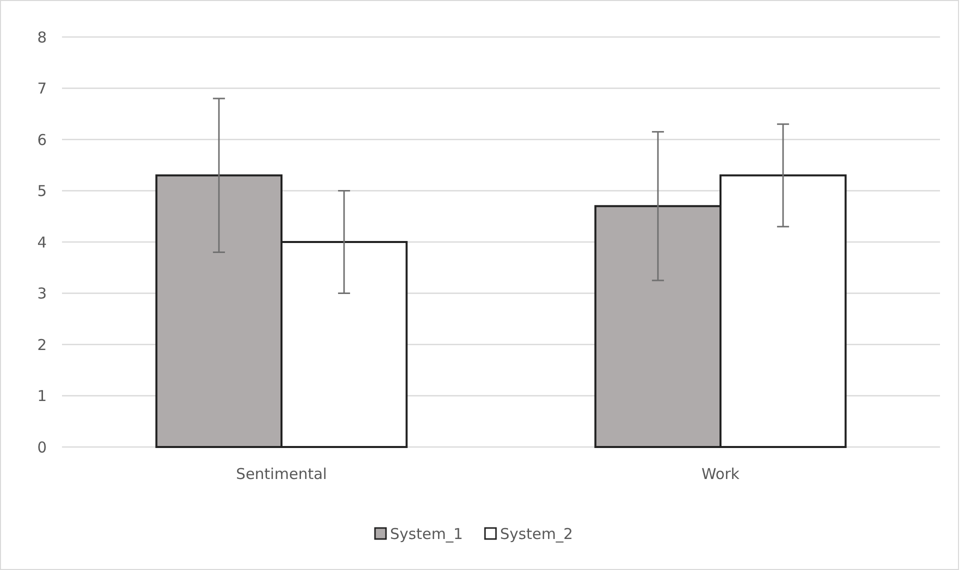 The height and width of the screenshot is (570, 970). What do you see at coordinates (42, 242) in the screenshot?
I see `y-tick-label: 4` at bounding box center [42, 242].